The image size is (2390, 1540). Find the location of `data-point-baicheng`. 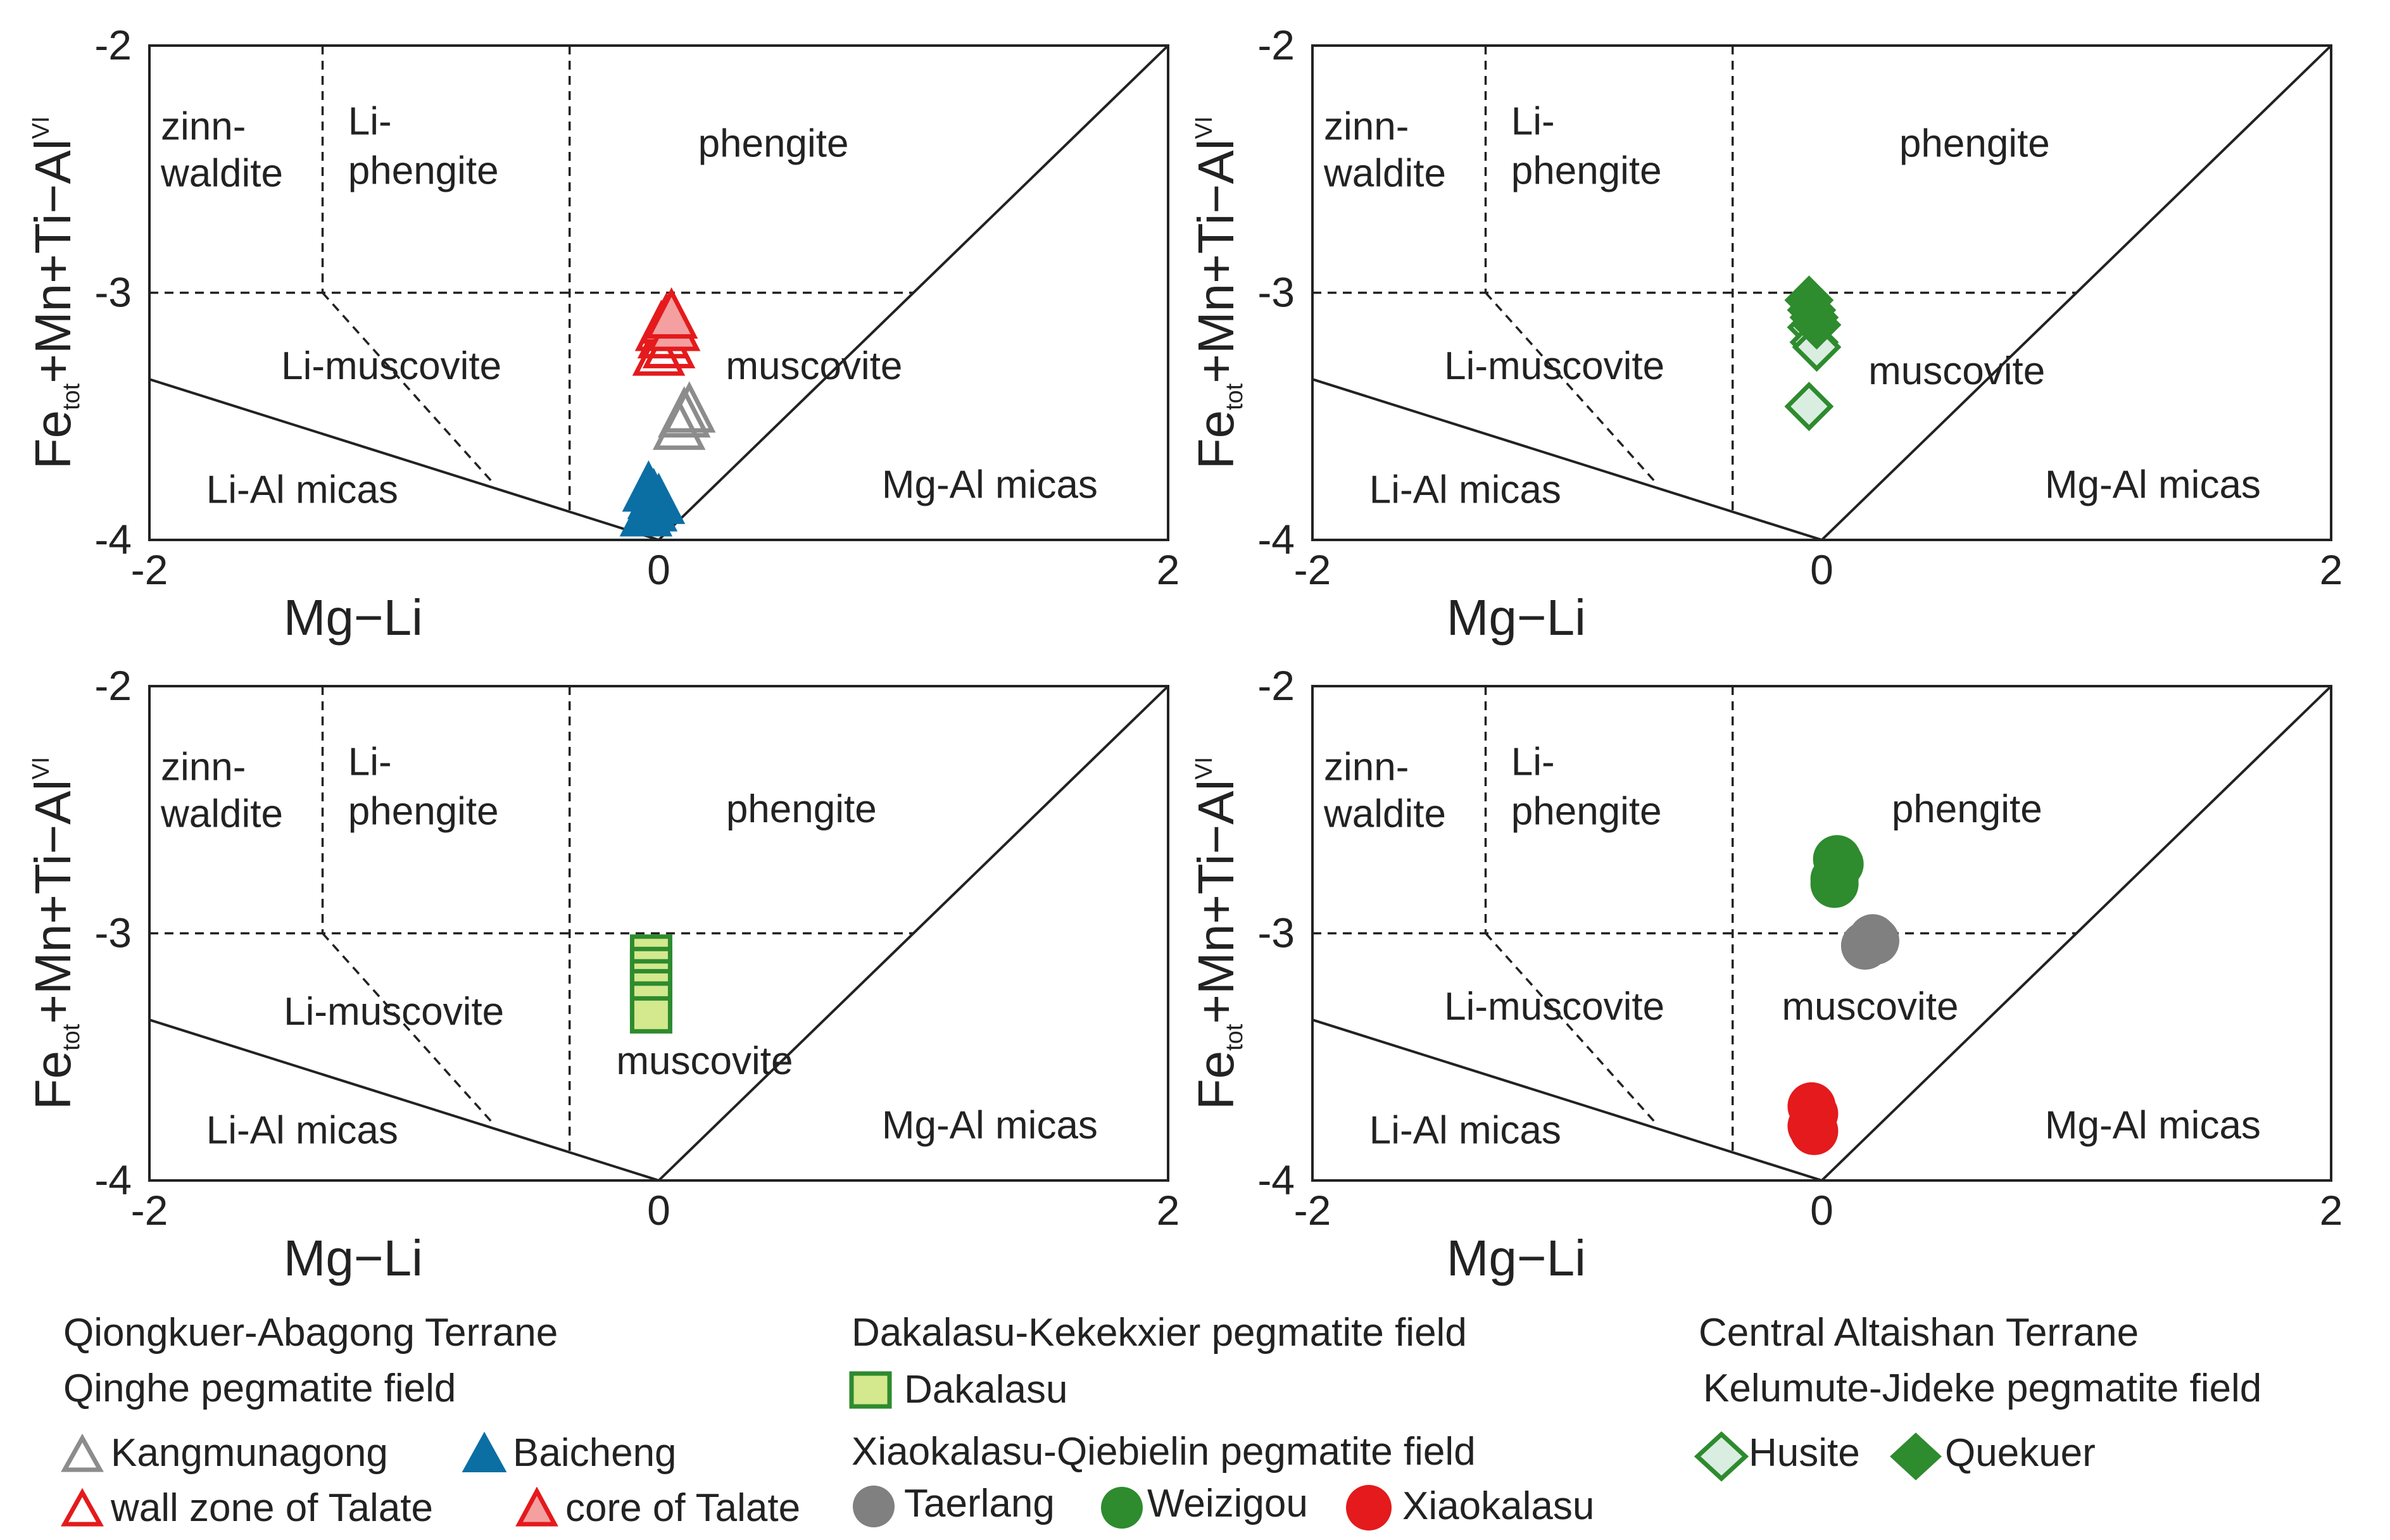

data-point-baicheng is located at coordinates (646, 511).